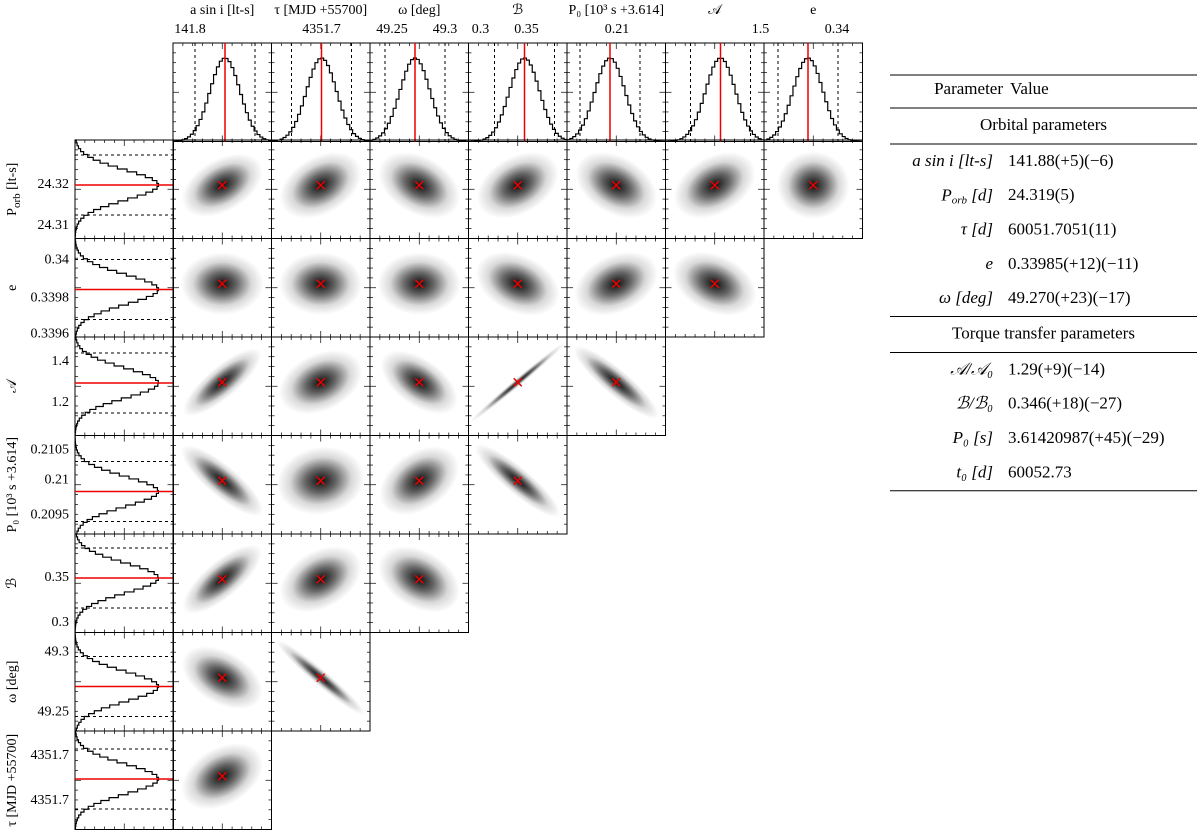 This screenshot has height=837, width=1200. Describe the element at coordinates (445, 29) in the screenshot. I see `x-tick-label: 49.3` at that location.